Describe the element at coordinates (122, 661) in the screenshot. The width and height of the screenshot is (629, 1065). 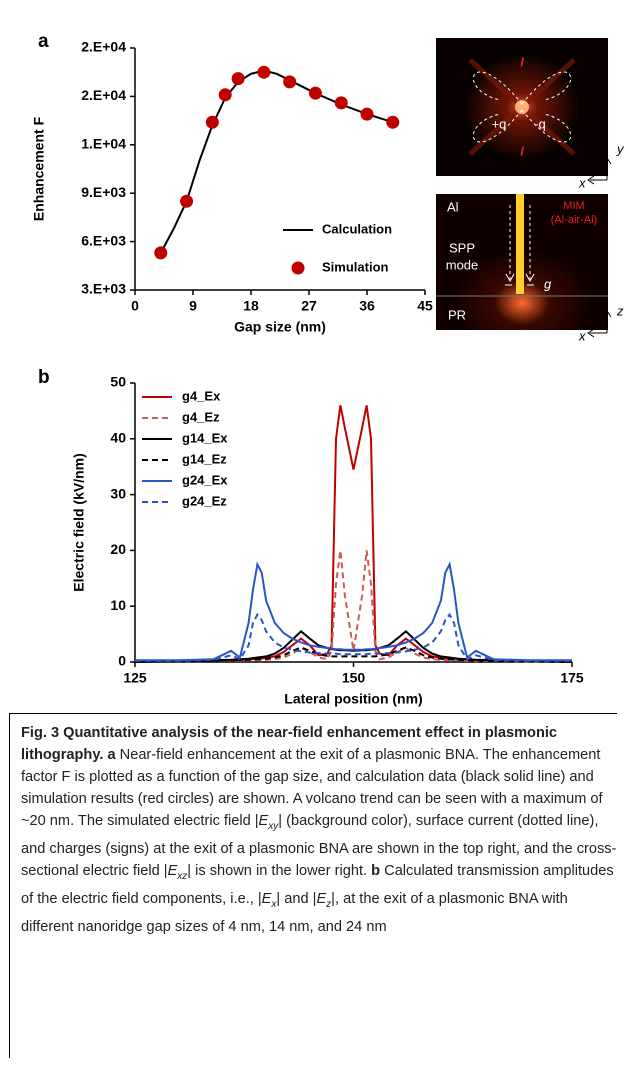
I see `y-tick-label: 0` at that location.